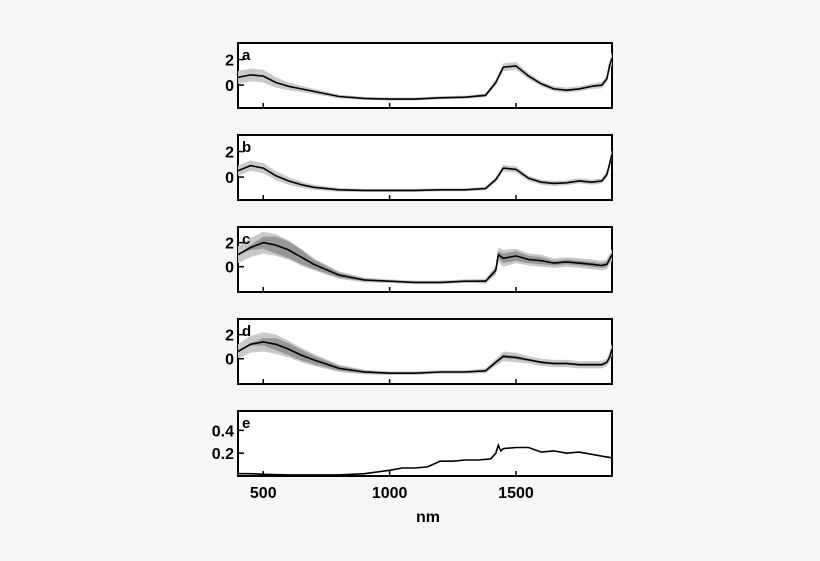  What do you see at coordinates (246, 423) in the screenshot?
I see `panel-e-label: e` at bounding box center [246, 423].